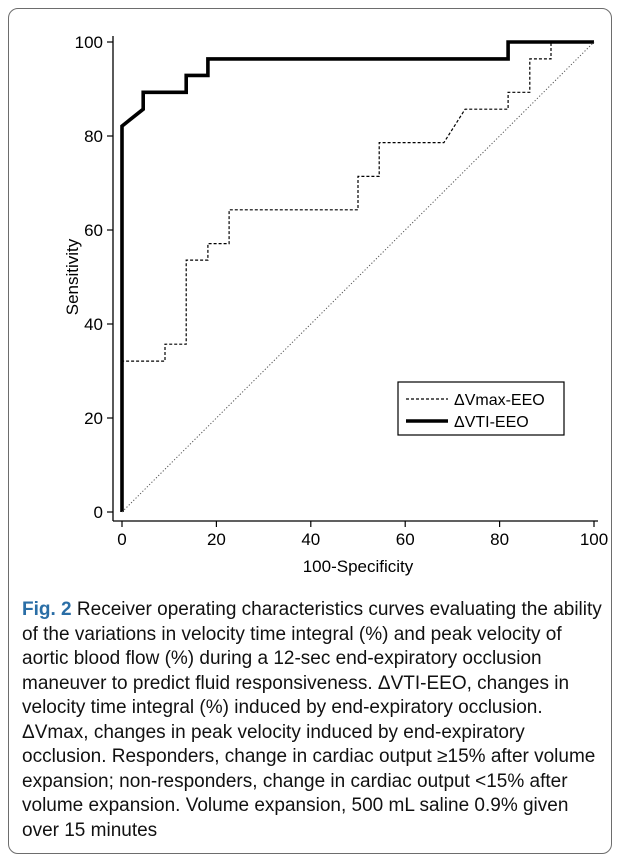 The image size is (621, 862). Describe the element at coordinates (491, 422) in the screenshot. I see `legend-label: ΔVTI-EEO` at that location.